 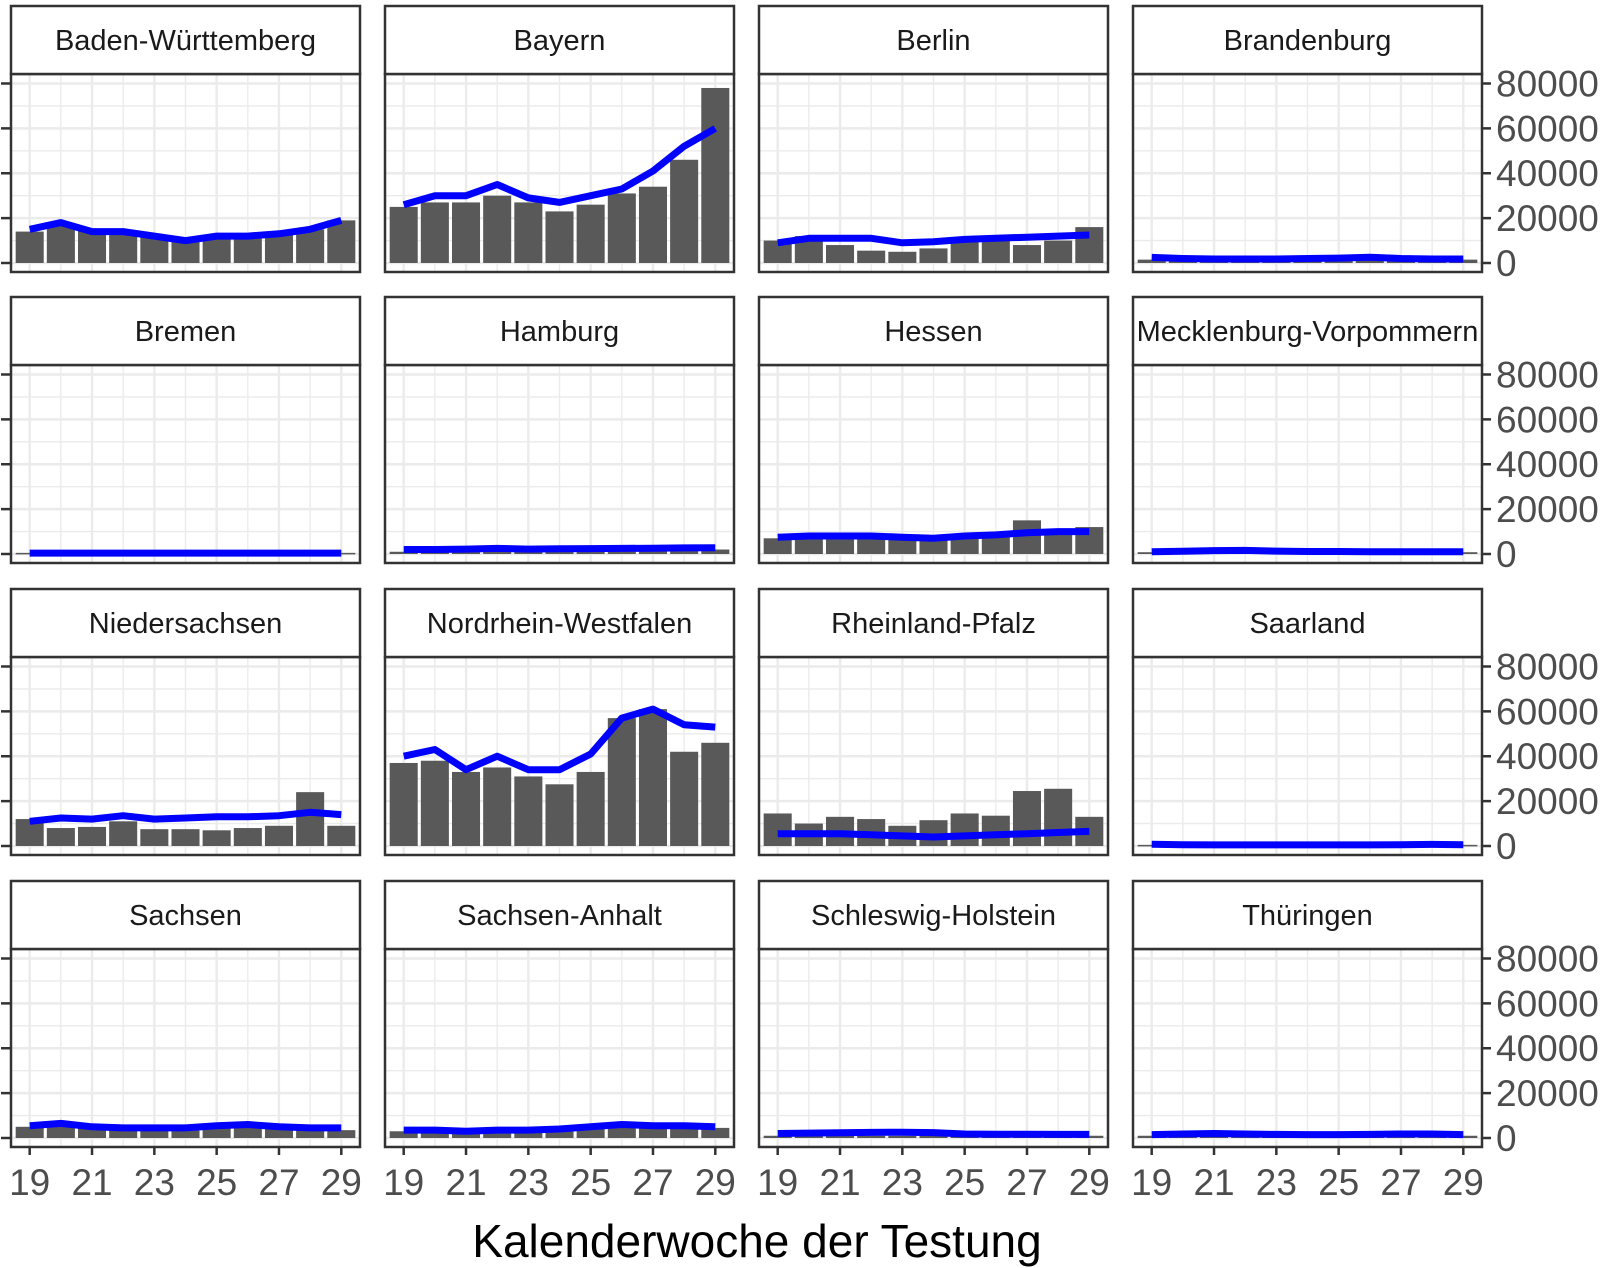 I want to click on facet-panel: Berlin, so click(x=933, y=139).